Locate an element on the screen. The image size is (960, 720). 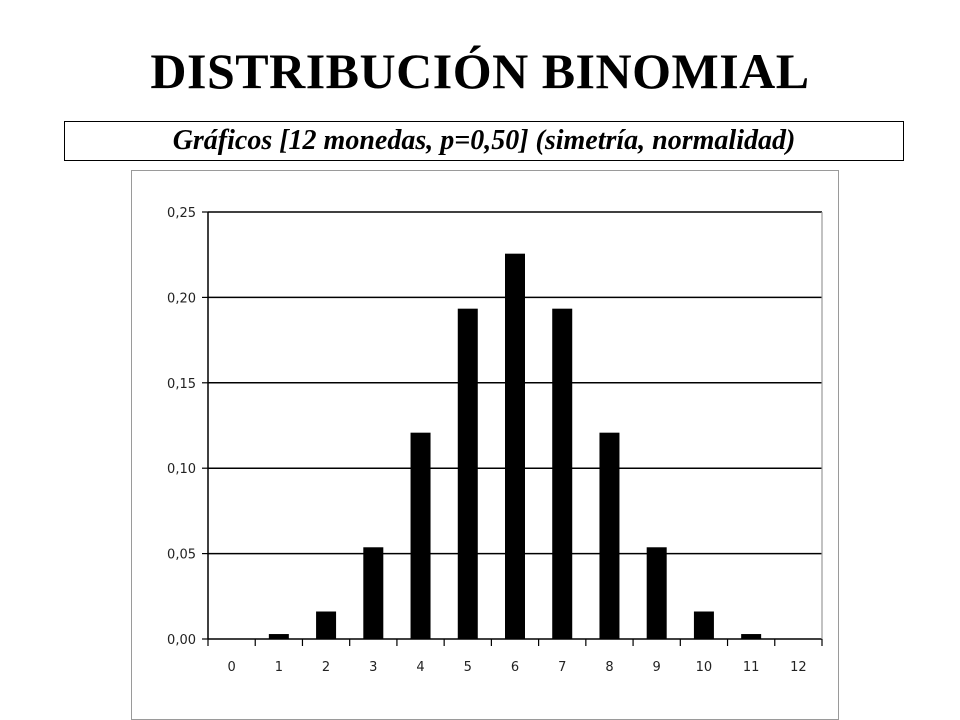
y-tick-label: 0,10 is located at coordinates (181, 469).